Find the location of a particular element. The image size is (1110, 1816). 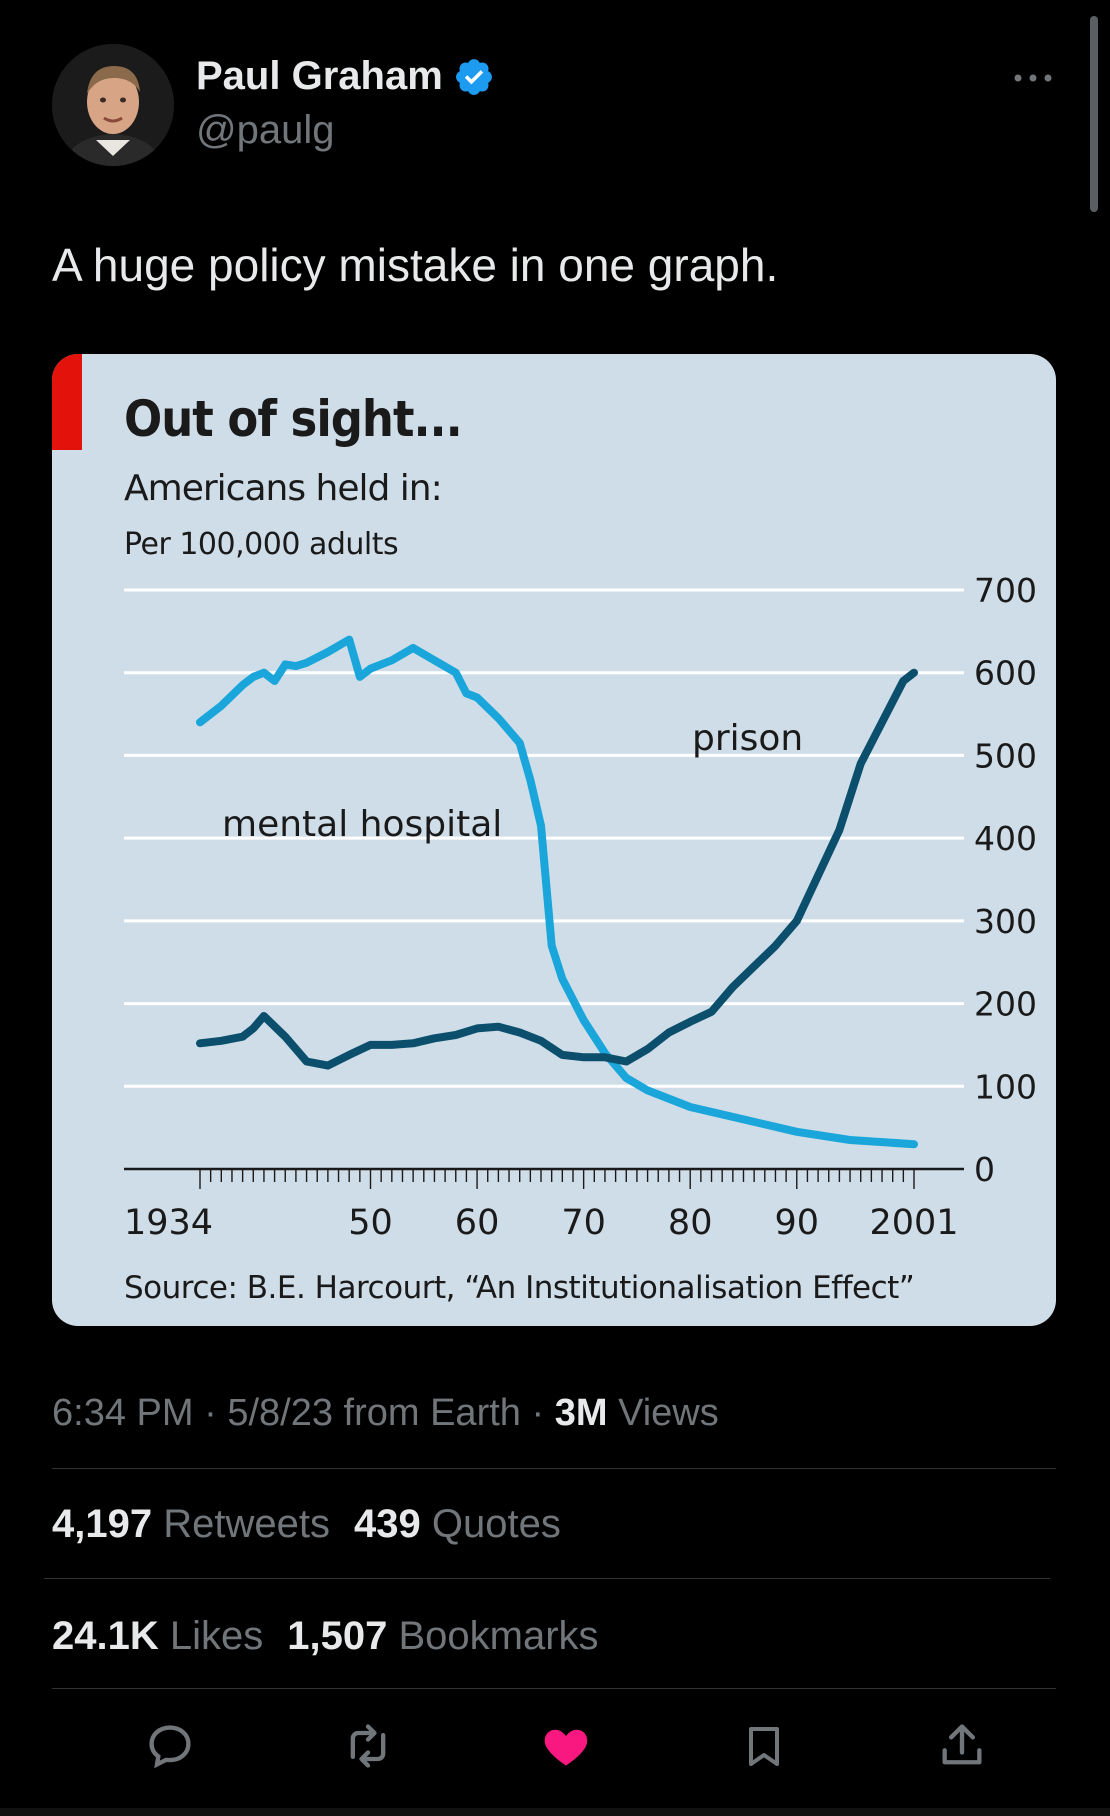

scrollbar is located at coordinates (1094, 114).